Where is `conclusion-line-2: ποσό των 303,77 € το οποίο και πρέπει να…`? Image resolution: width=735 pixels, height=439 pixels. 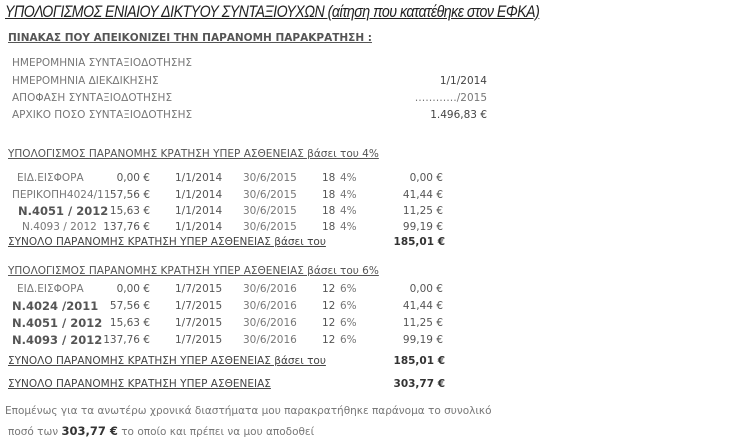
conclusion-line-2: ποσό των 303,77 € το οποίο και πρέπει να… is located at coordinates (161, 431).